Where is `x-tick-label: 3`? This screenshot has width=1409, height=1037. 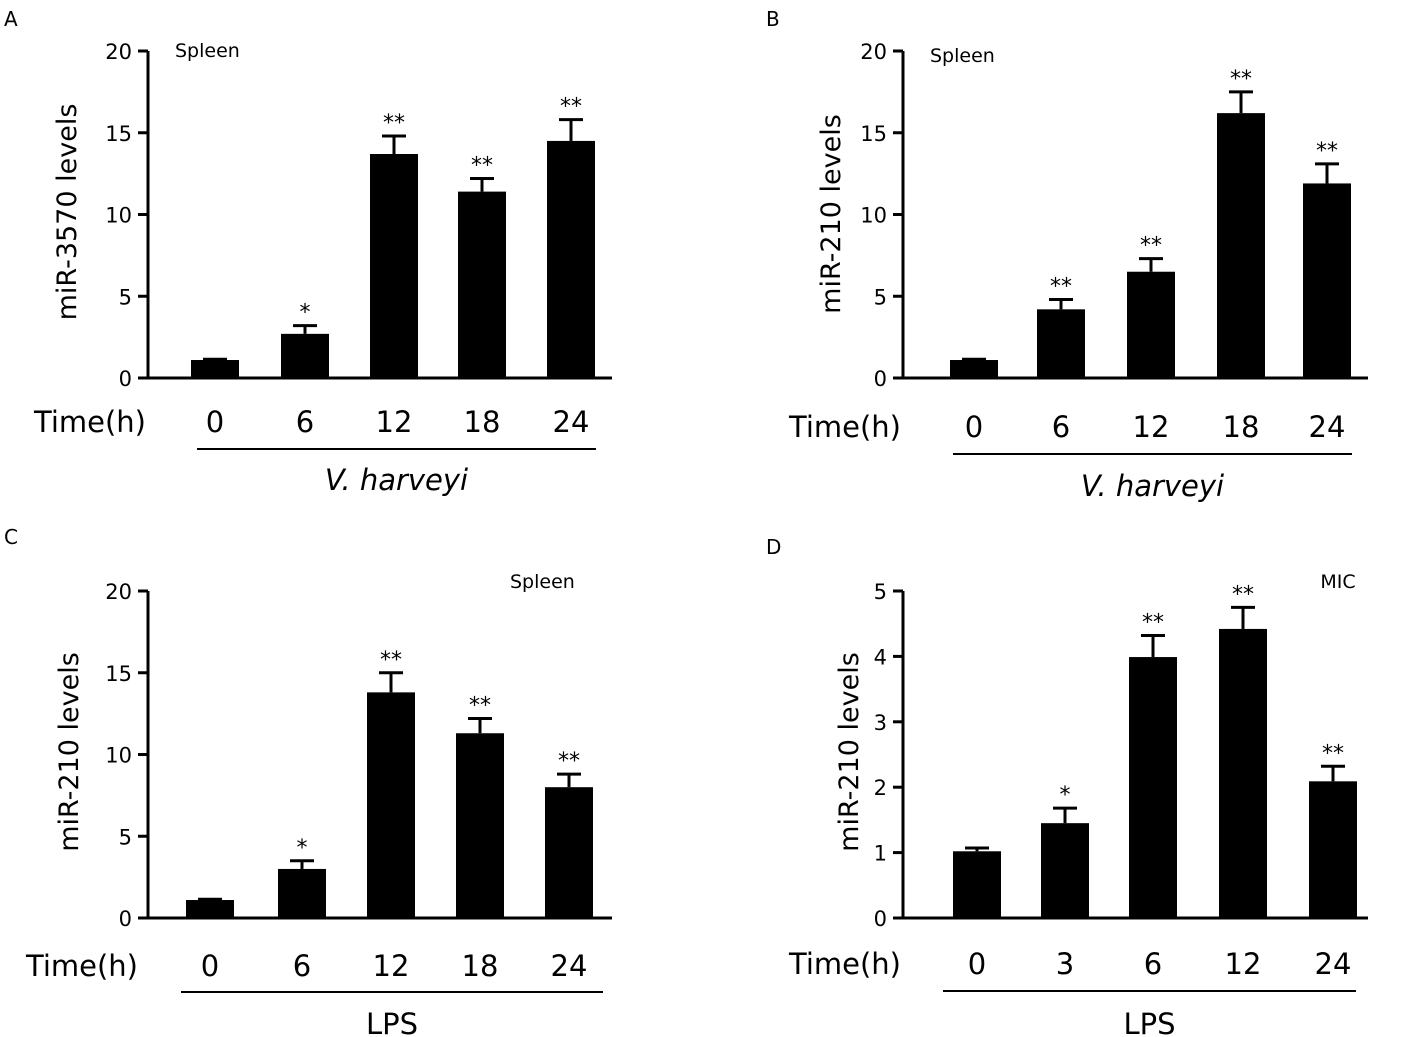 x-tick-label: 3 is located at coordinates (1065, 964).